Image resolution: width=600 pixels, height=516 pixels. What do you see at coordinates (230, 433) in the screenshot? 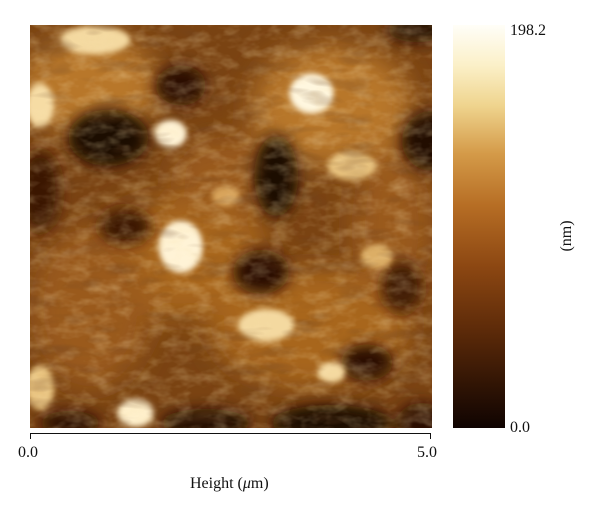
I see `x-axis-line` at bounding box center [230, 433].